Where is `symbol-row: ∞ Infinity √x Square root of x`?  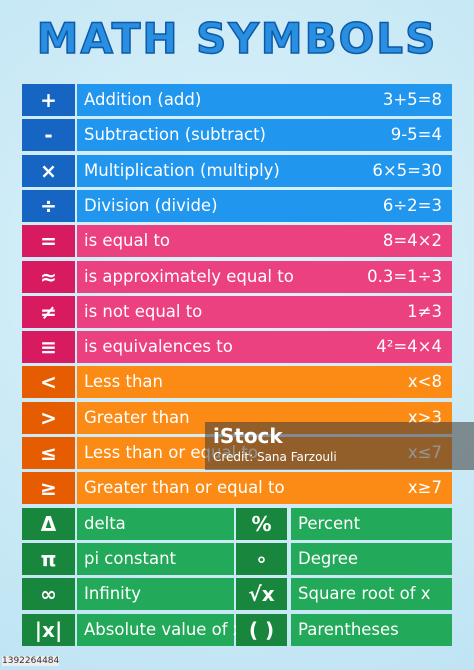 symbol-row: ∞ Infinity √x Square root of x is located at coordinates (237, 594).